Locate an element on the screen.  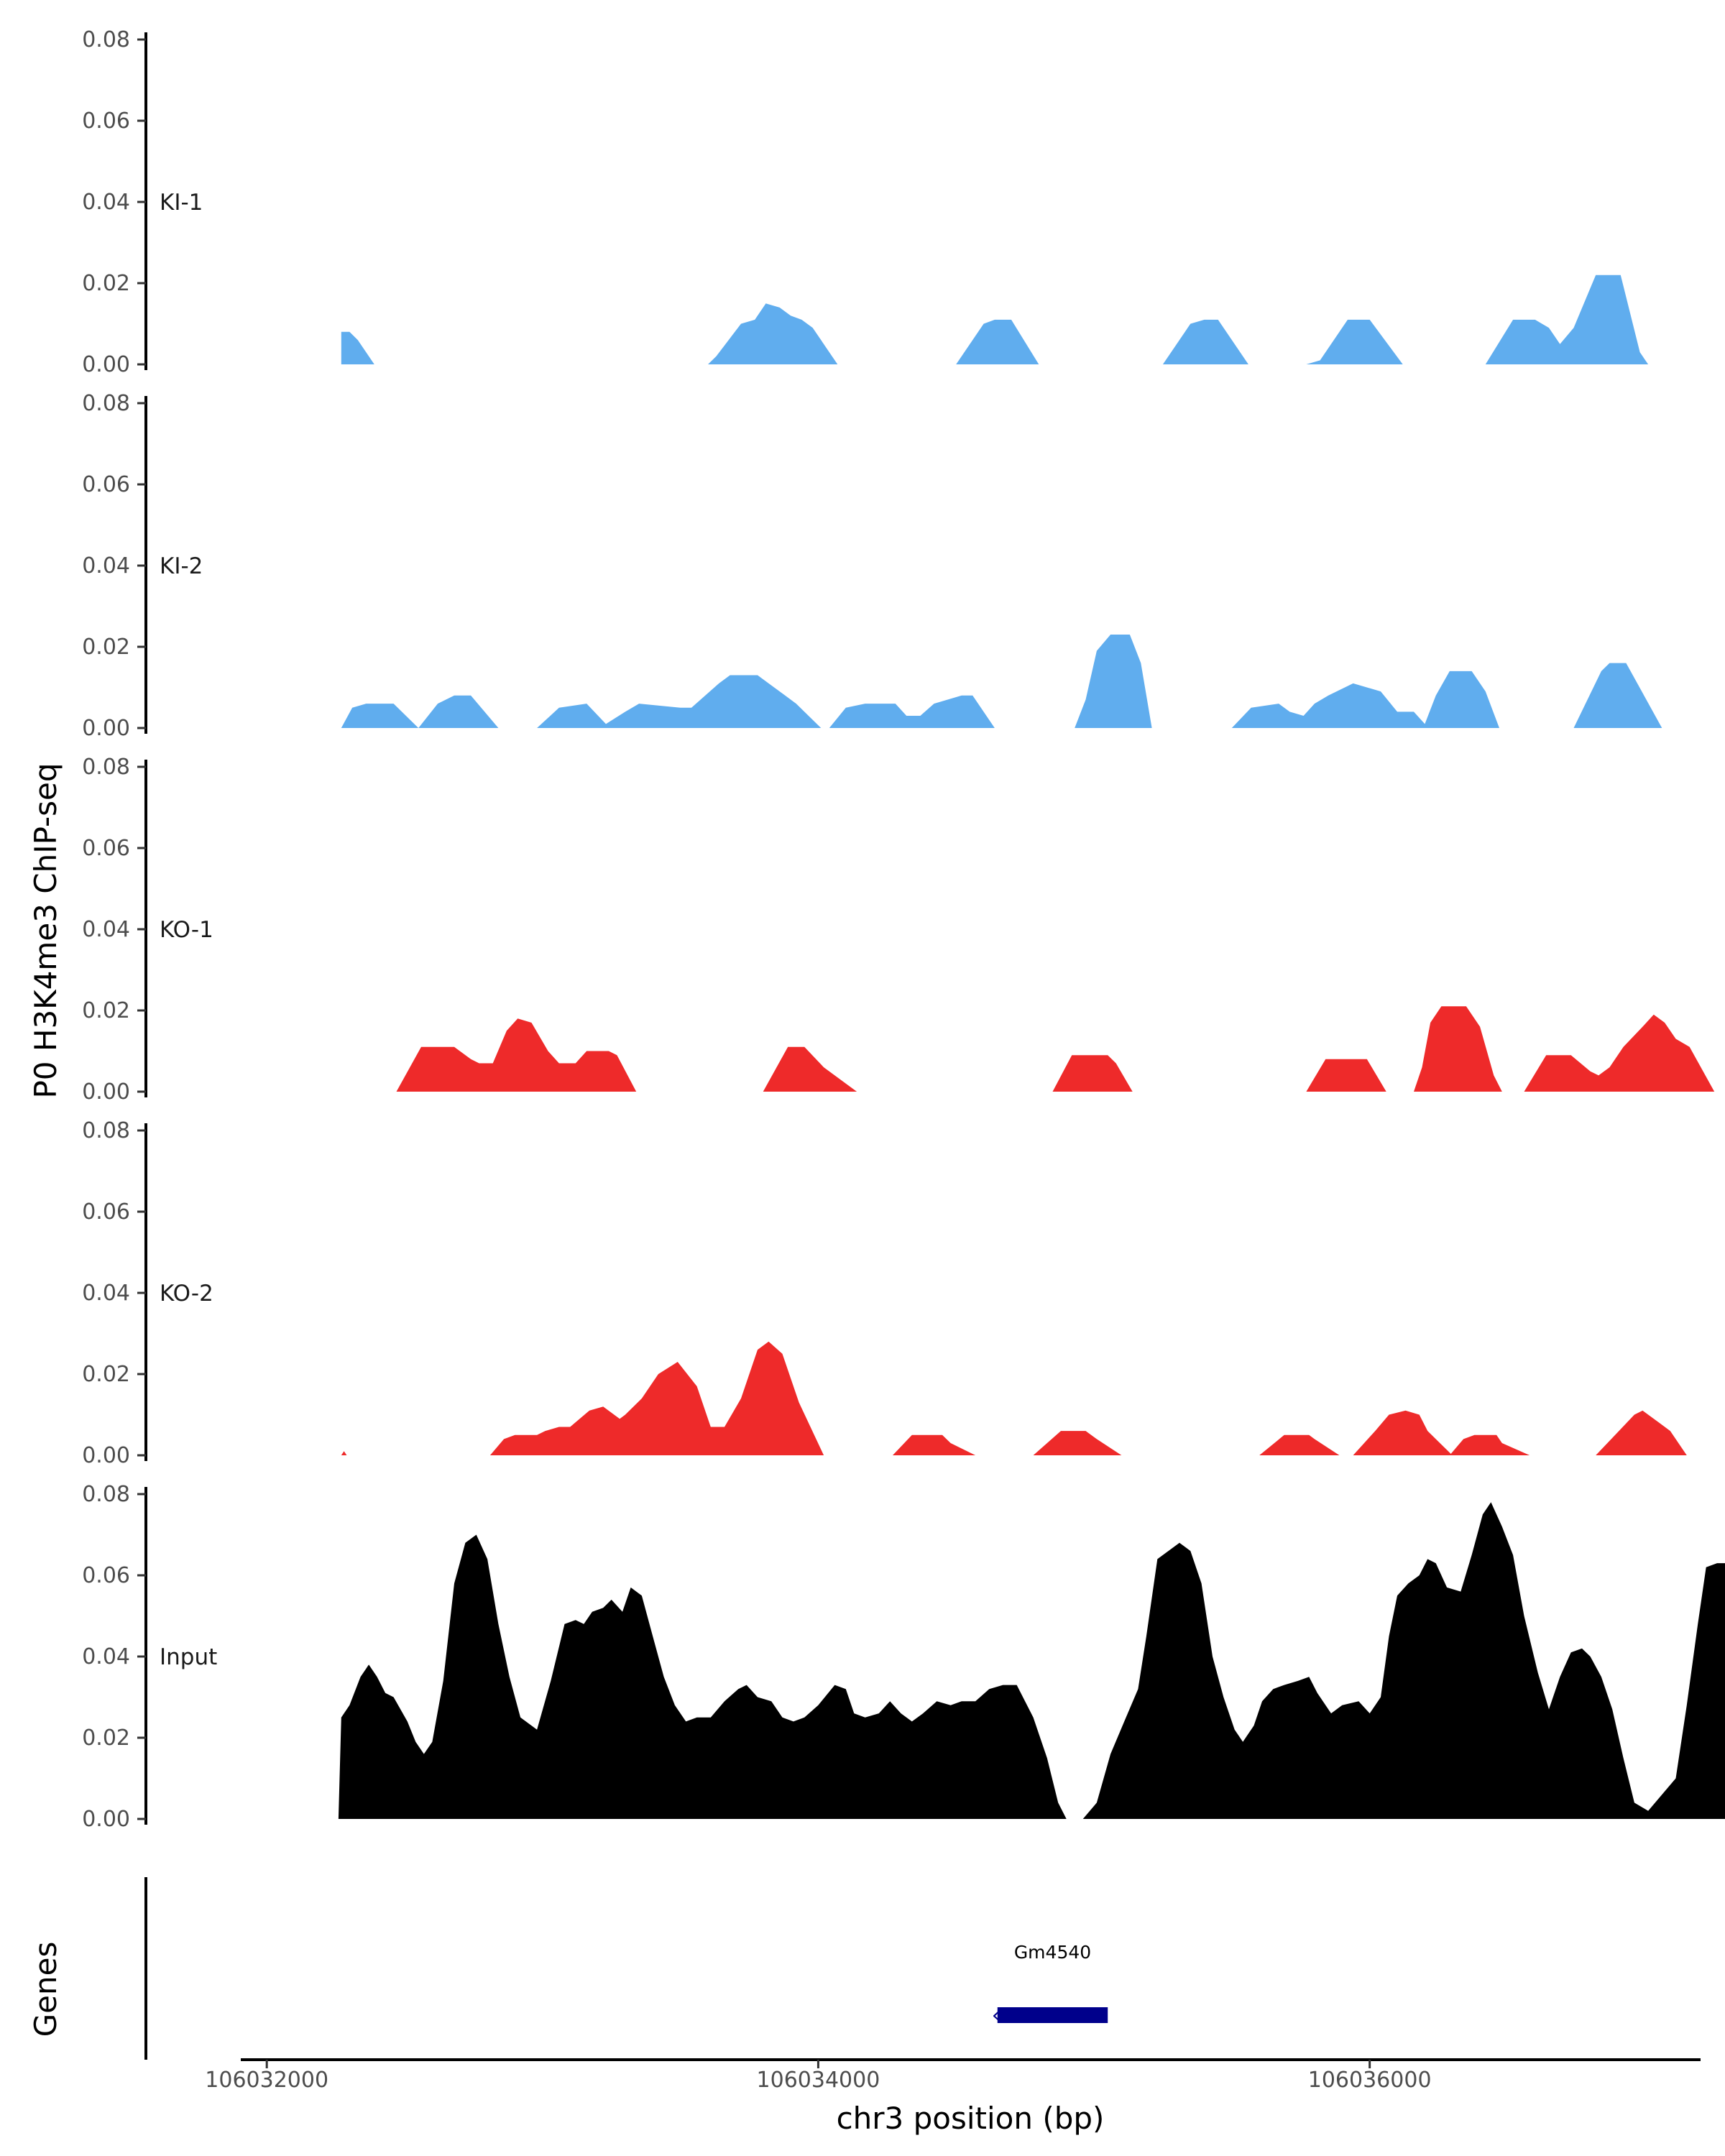
y-tick-label-ki-2: 0.00 is located at coordinates (106, 728).